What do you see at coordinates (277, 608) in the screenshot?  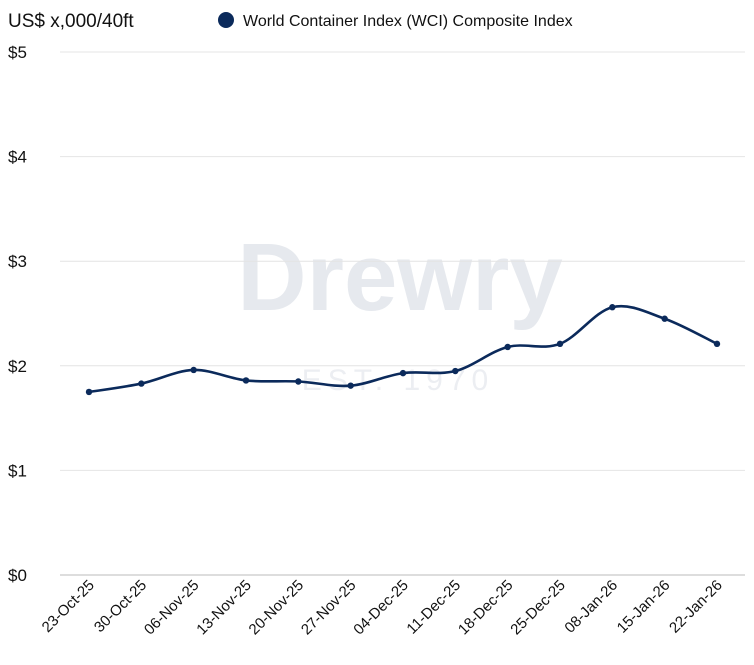 I see `x-tick-label: 20-Nov-25` at bounding box center [277, 608].